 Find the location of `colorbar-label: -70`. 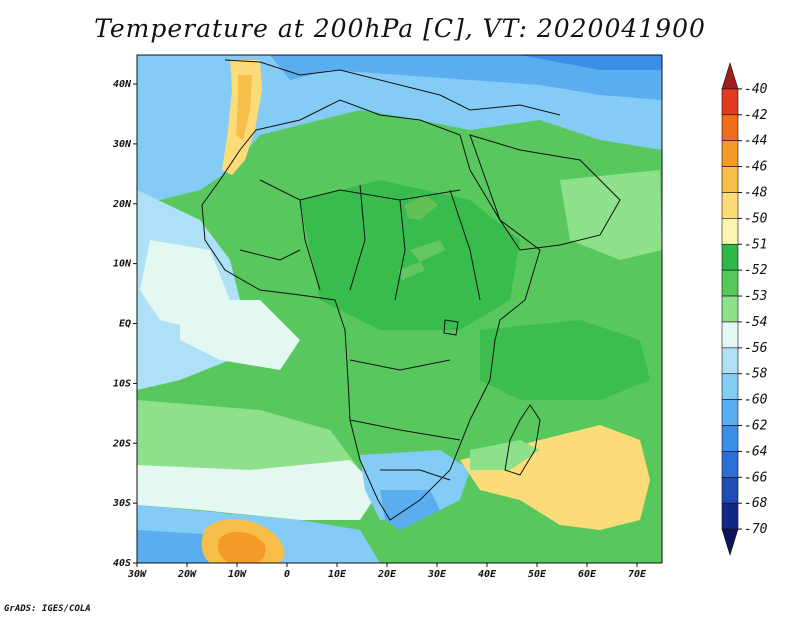

colorbar-label: -70 is located at coordinates (756, 529).